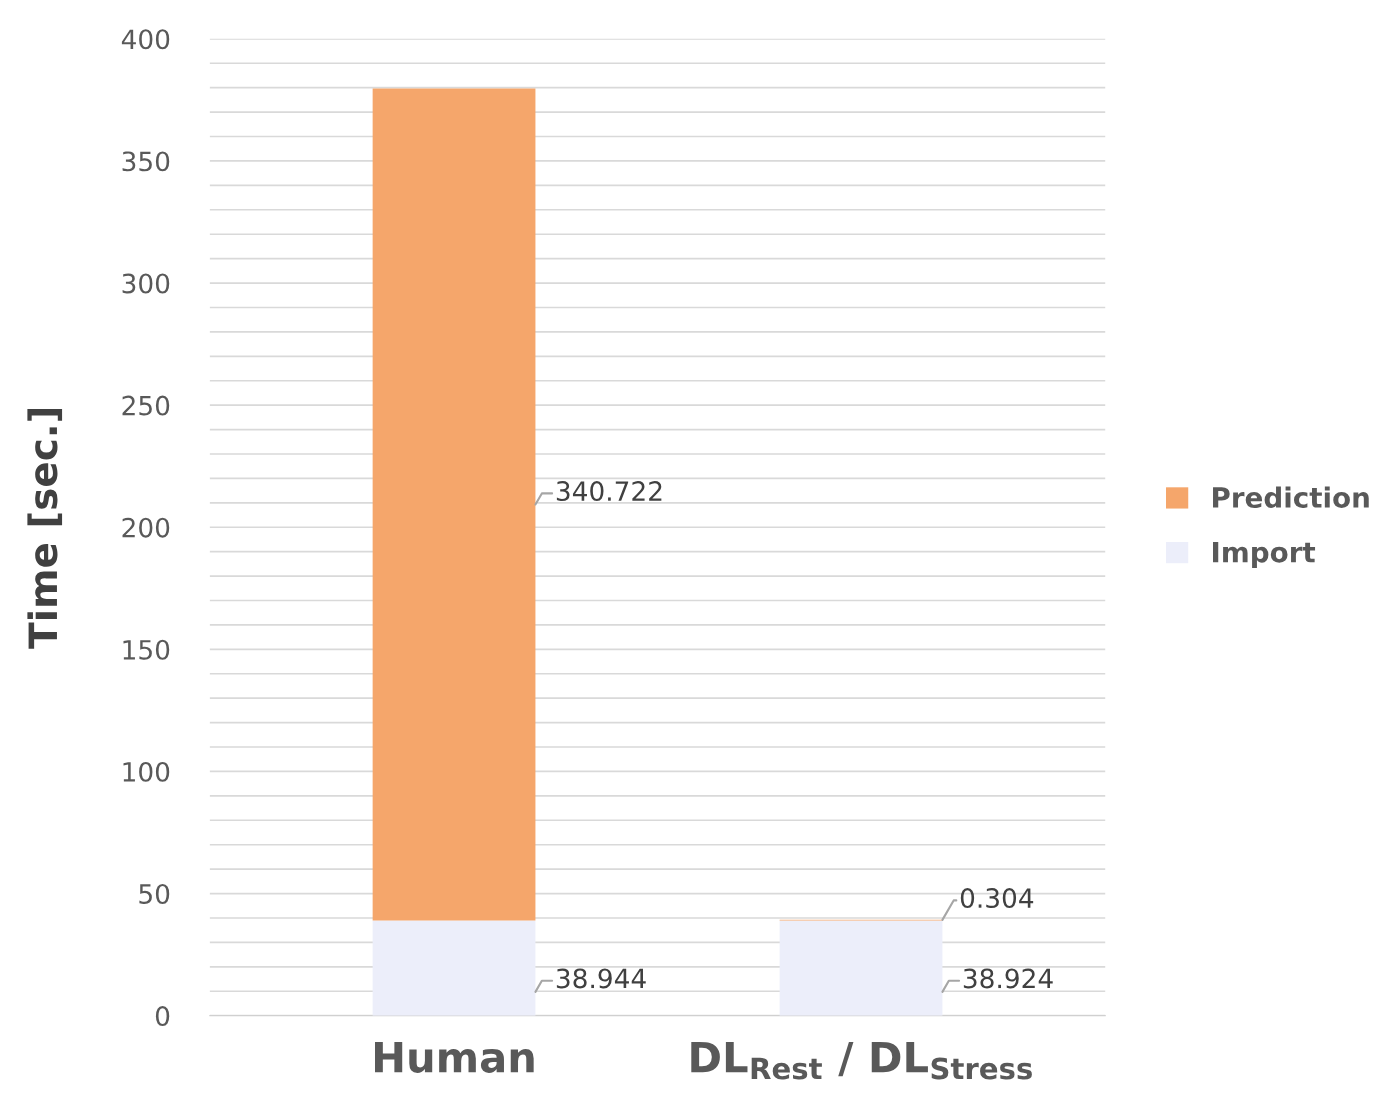 The height and width of the screenshot is (1110, 1399). Describe the element at coordinates (45, 529) in the screenshot. I see `y-axis-title: Time [sec.]` at that location.